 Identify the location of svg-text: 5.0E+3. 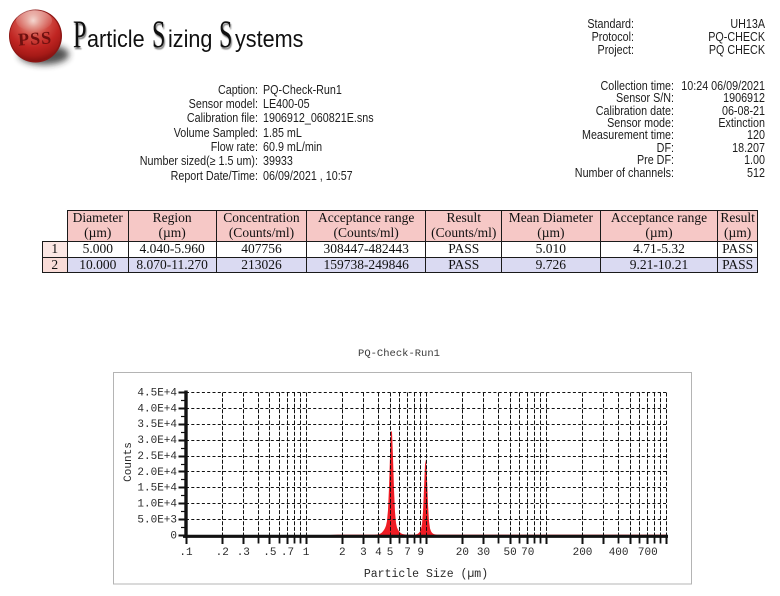
(157, 521).